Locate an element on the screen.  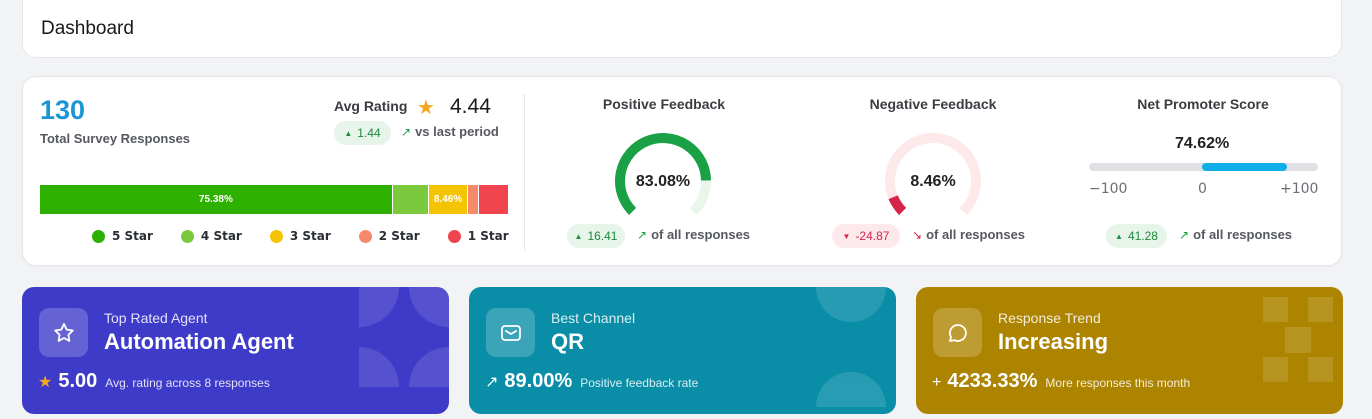
card-stat-row: ★ 5.00 Avg. rating across 8 responses is located at coordinates (154, 381).